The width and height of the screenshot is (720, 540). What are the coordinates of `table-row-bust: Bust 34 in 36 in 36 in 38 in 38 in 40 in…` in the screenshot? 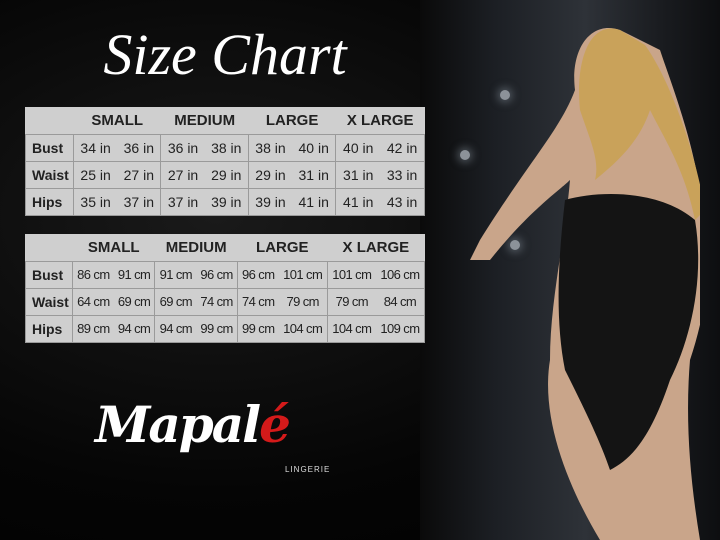 It's located at (225, 147).